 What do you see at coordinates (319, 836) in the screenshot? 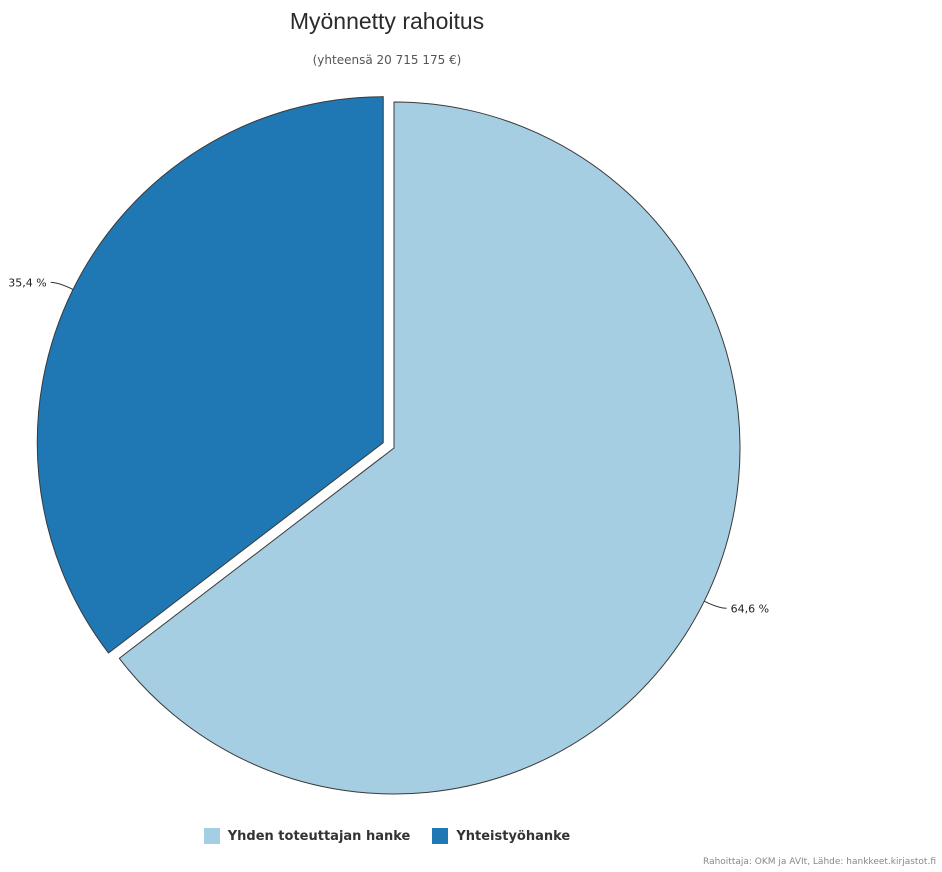
I see `legend-label-yhden-toteuttajan-hanke: Yhden toteuttajan hanke` at bounding box center [319, 836].